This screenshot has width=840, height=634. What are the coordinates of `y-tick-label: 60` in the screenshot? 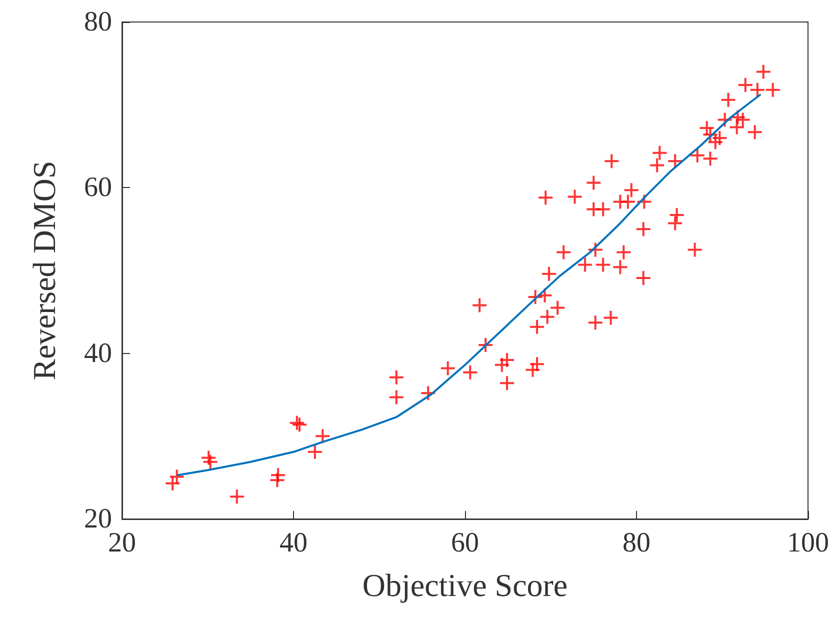 It's located at (98, 188).